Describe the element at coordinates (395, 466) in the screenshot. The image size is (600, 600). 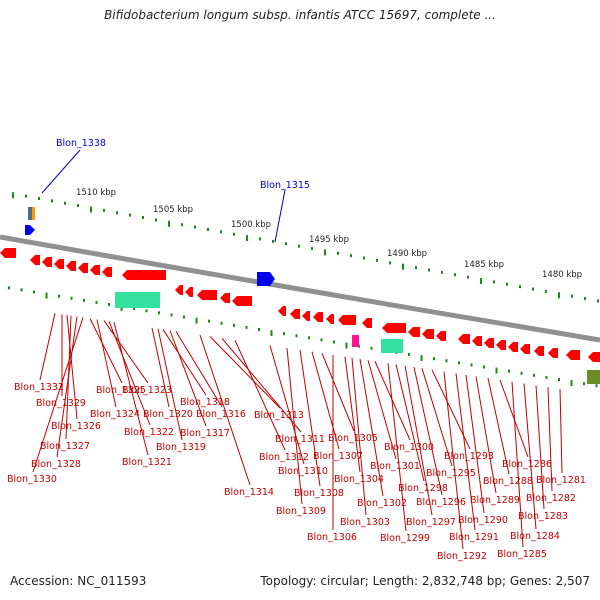
I see `gene-label: Blon_1301` at that location.